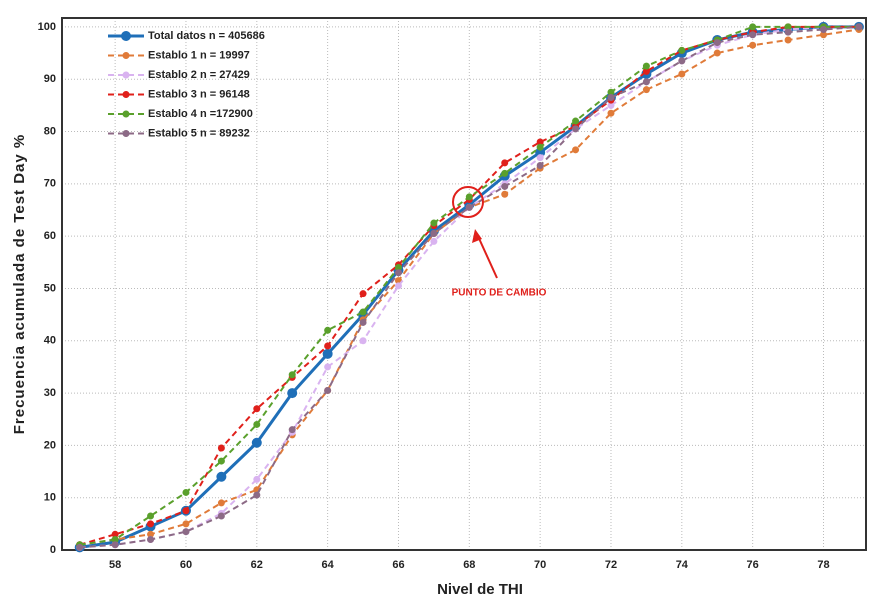 Image resolution: width=869 pixels, height=602 pixels. I want to click on x-tick-label: 78, so click(823, 565).